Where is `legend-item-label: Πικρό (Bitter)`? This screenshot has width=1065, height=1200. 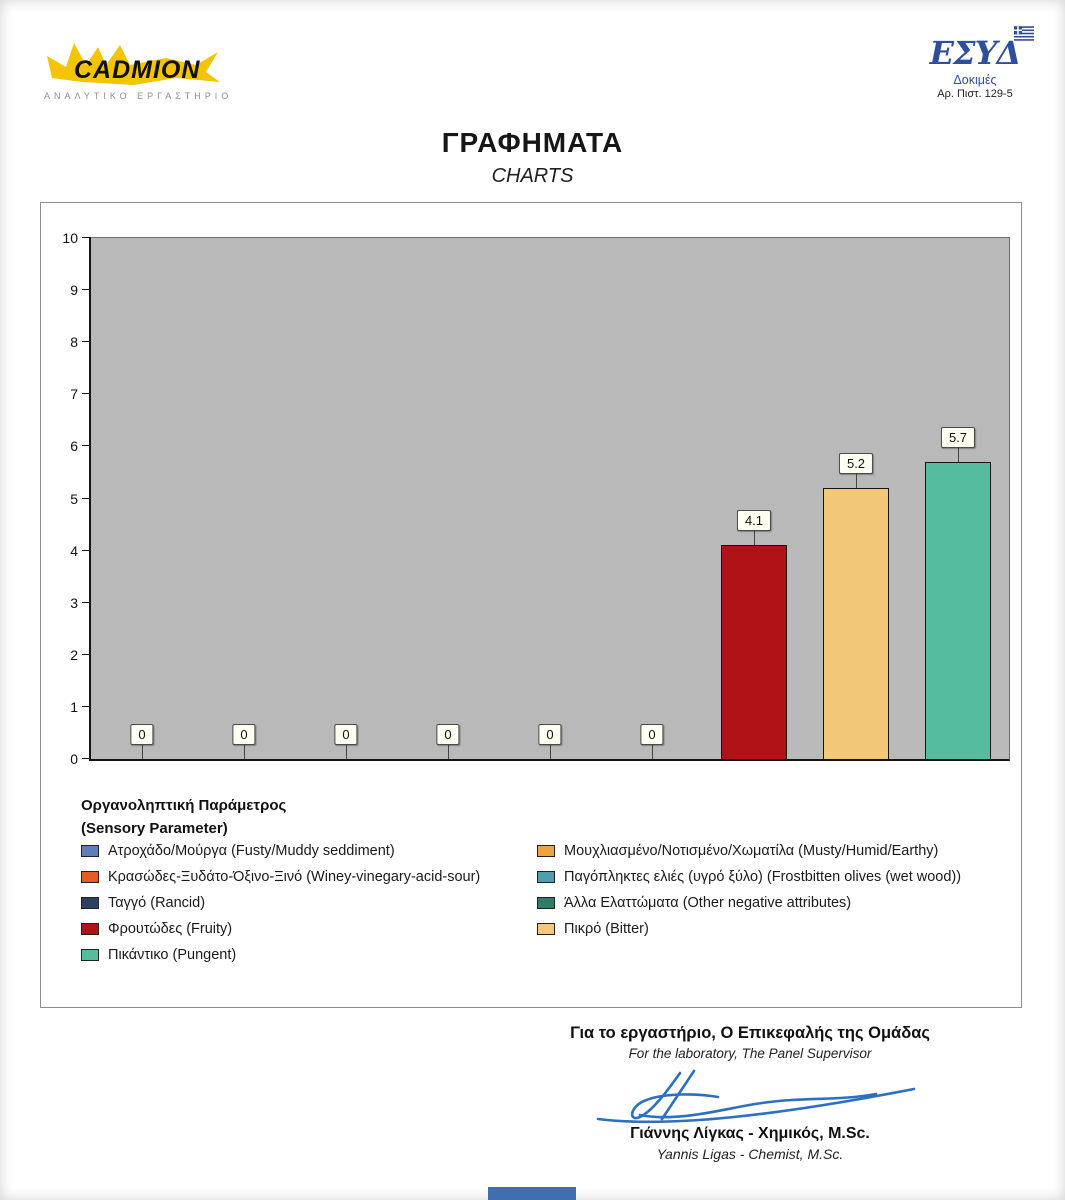
legend-item-label: Πικρό (Bitter) is located at coordinates (606, 929).